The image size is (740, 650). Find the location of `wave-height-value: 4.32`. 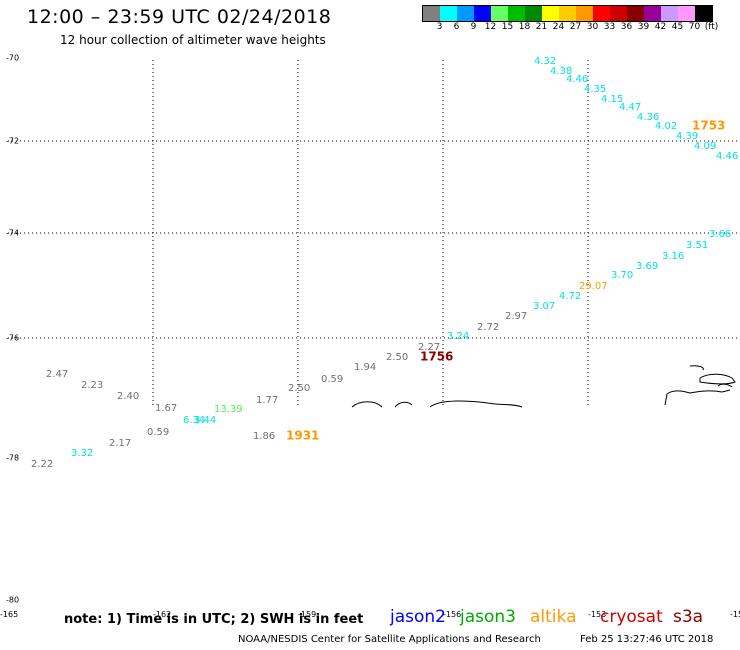

wave-height-value: 4.32 is located at coordinates (545, 61).